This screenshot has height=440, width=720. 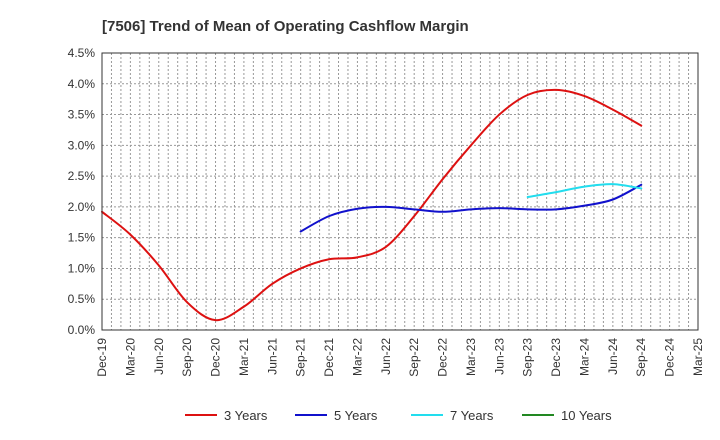 What do you see at coordinates (82, 299) in the screenshot?
I see `y-tick-label: 0.5%` at bounding box center [82, 299].